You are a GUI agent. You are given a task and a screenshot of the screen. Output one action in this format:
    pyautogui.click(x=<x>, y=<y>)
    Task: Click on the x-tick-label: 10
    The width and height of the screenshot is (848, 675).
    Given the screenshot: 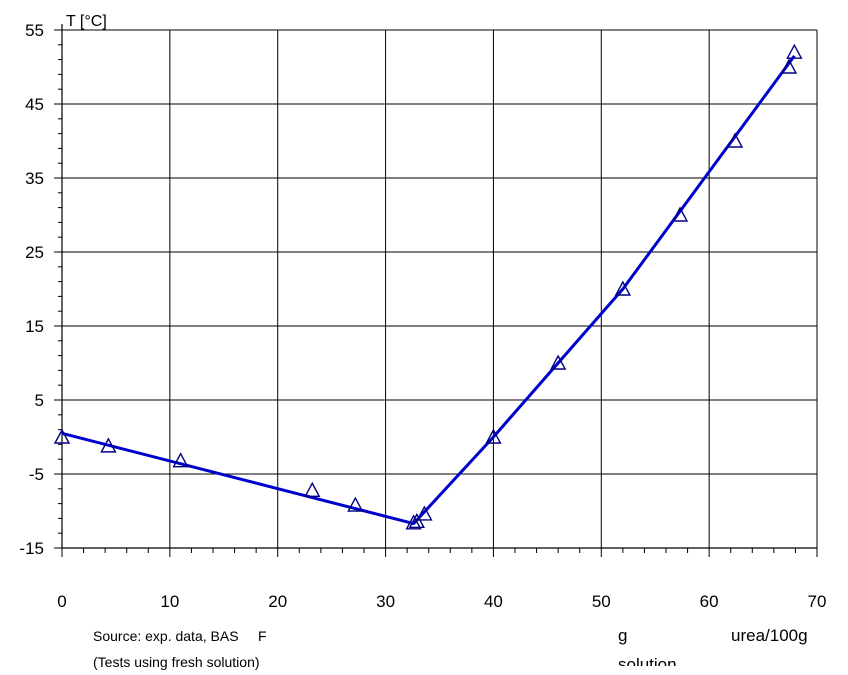 What is the action you would take?
    pyautogui.click(x=169, y=601)
    